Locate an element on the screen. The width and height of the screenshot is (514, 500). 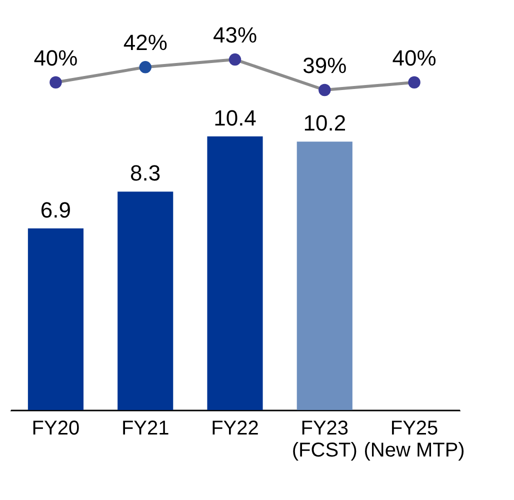
data-label: 42% is located at coordinates (145, 43).